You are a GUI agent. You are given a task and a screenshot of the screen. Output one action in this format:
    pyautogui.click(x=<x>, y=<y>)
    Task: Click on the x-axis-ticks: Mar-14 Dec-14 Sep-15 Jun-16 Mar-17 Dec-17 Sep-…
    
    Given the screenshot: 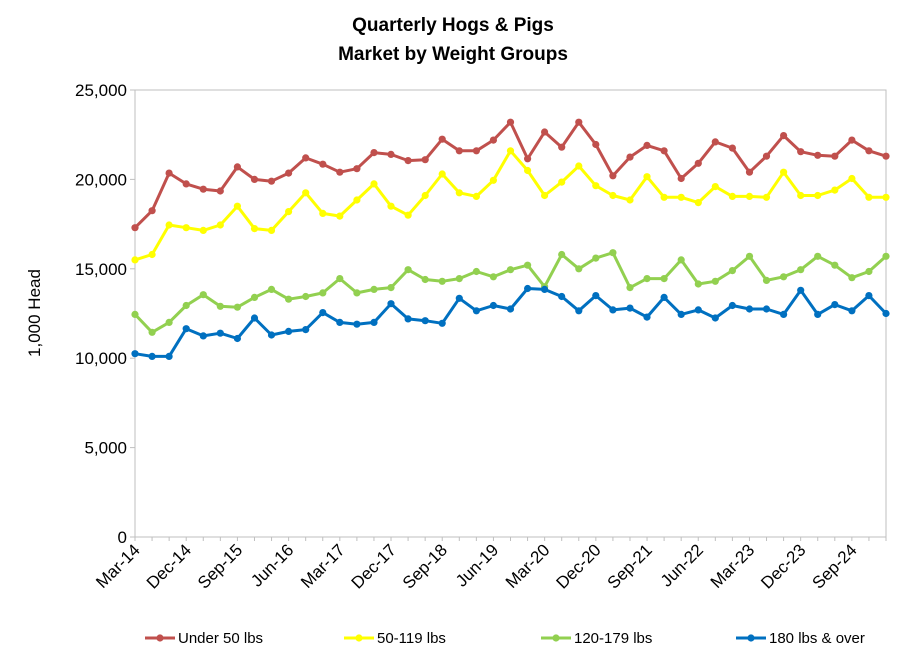 What is the action you would take?
    pyautogui.click(x=489, y=565)
    